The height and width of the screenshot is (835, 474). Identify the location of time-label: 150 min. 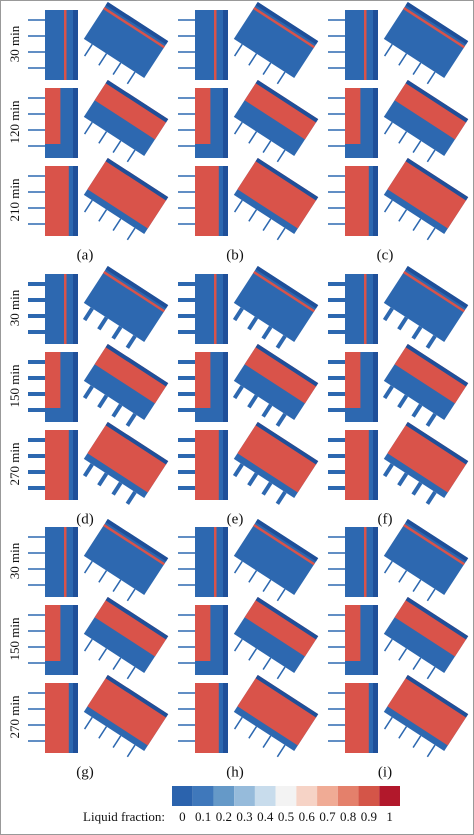
(14, 638).